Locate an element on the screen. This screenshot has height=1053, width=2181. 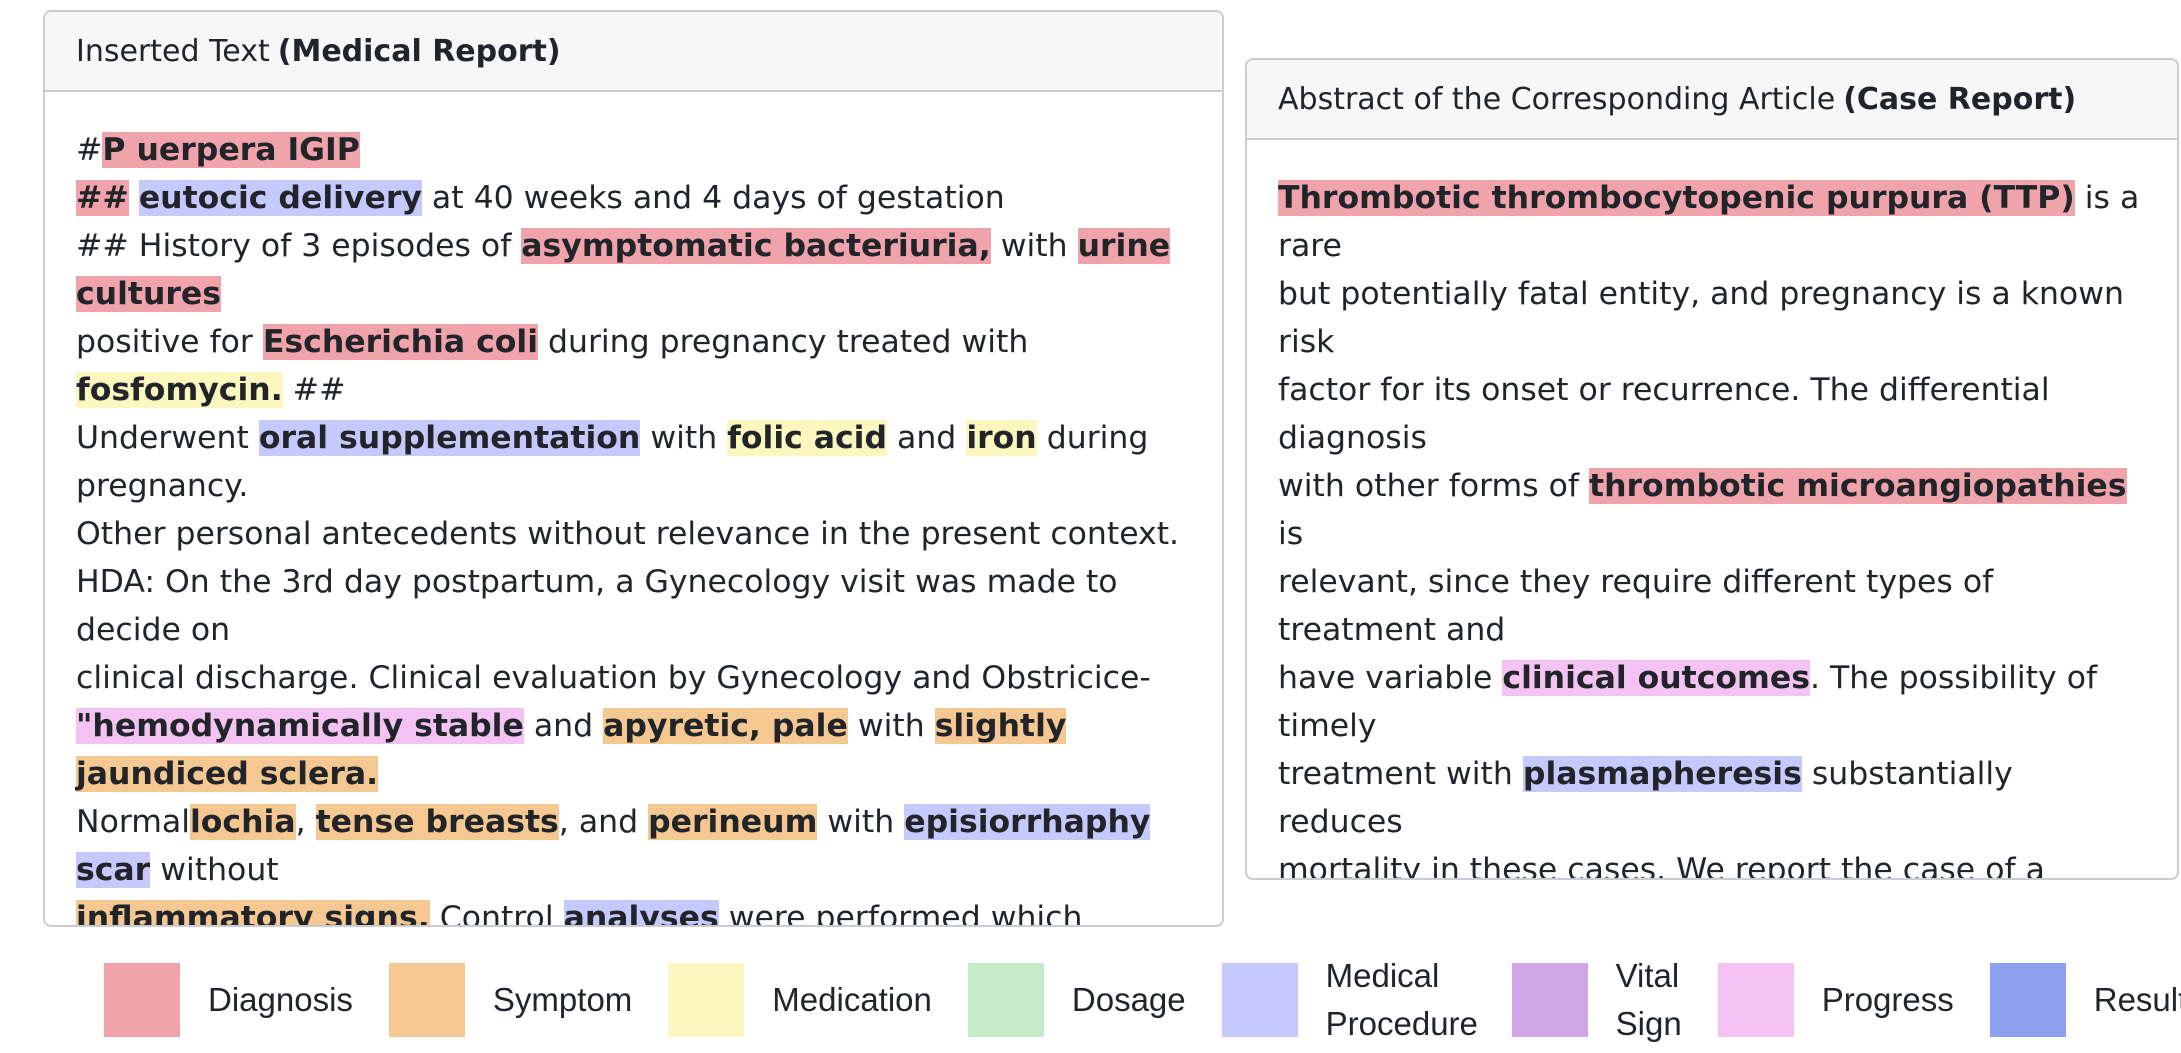
symptom-highlight: perineum is located at coordinates (733, 822).